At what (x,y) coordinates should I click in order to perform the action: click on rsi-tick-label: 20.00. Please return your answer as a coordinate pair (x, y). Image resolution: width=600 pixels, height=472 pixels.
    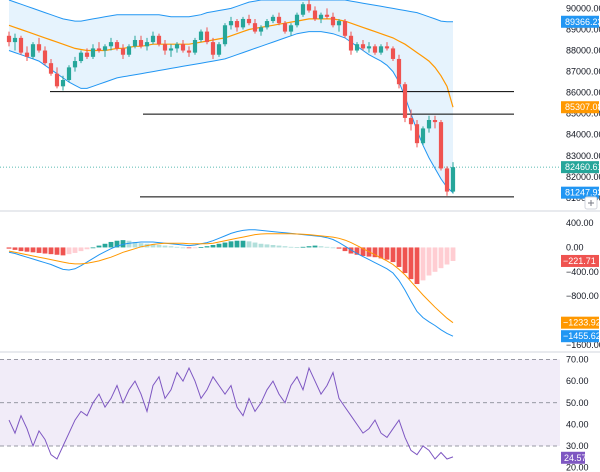
    Looking at the image, I should click on (577, 467).